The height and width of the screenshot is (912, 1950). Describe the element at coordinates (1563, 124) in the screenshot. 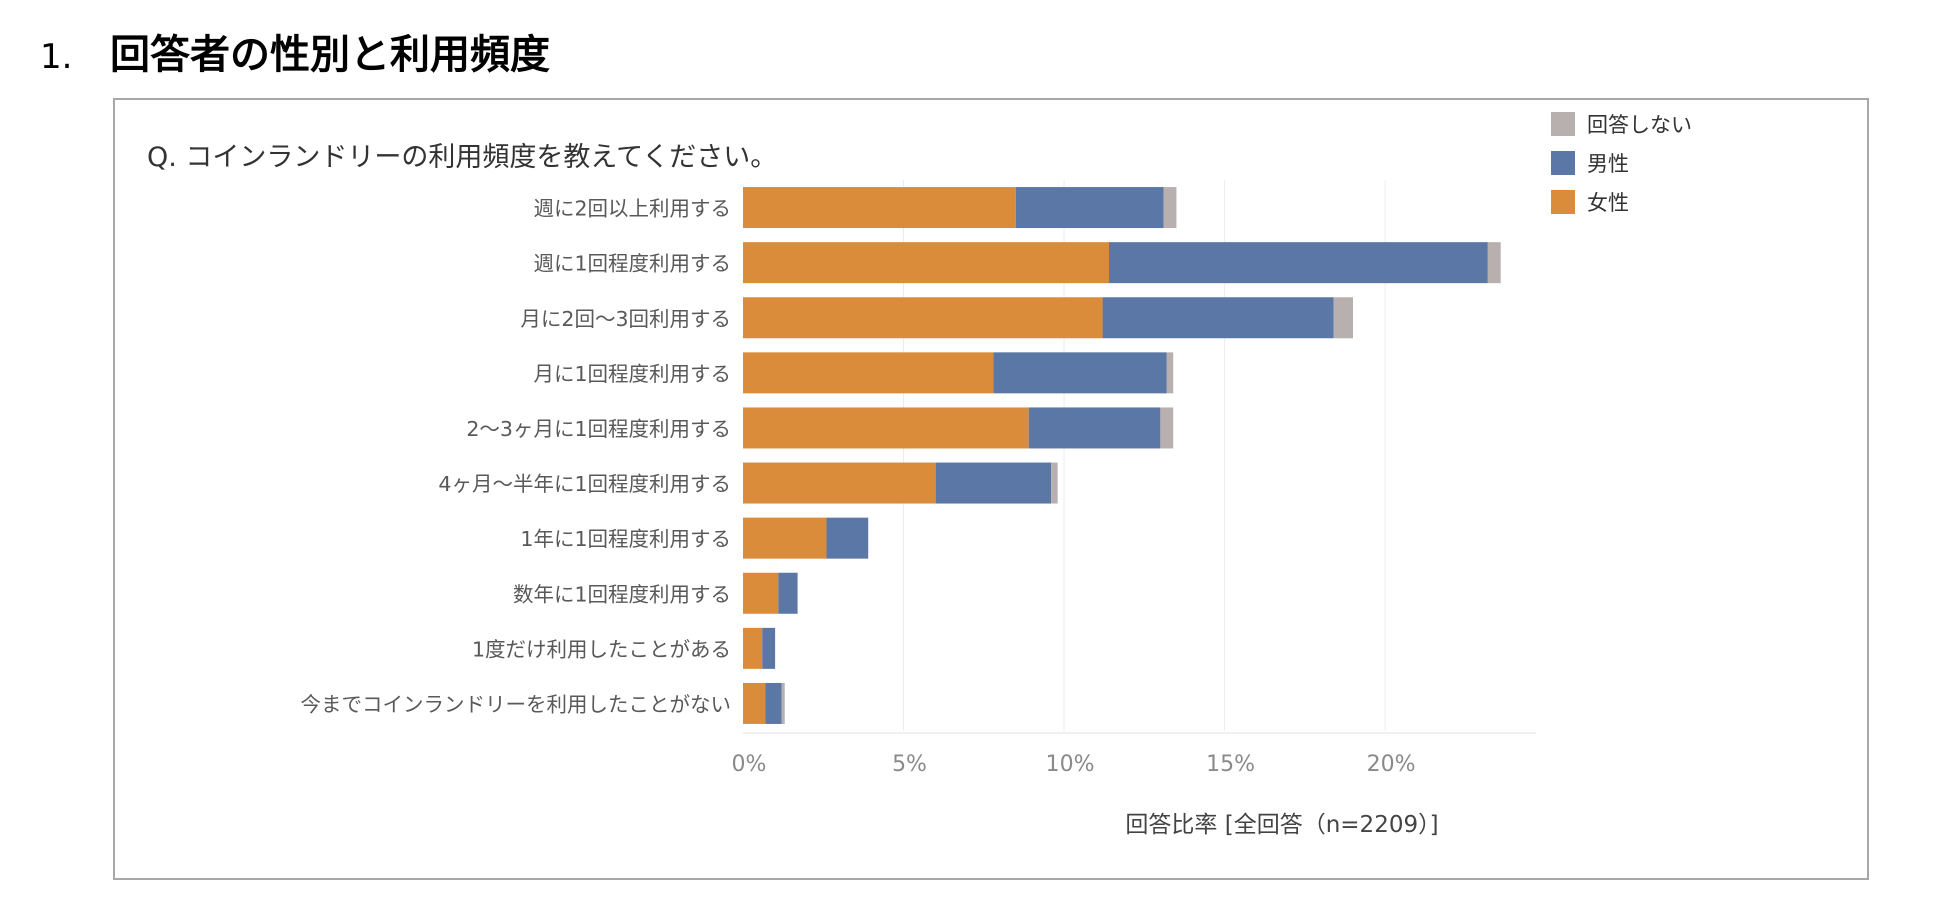

I see `legend-item-no-answer-swatch` at that location.